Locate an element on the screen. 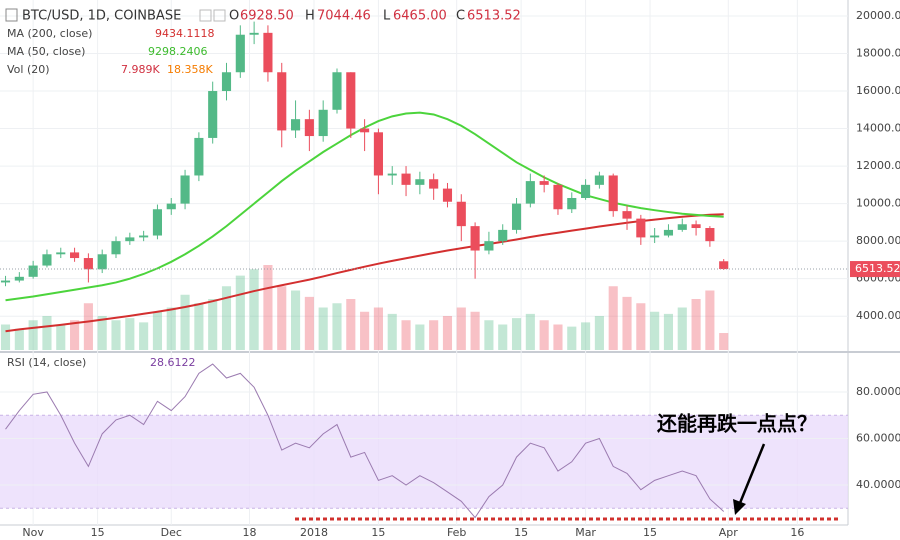 Image resolution: width=900 pixels, height=540 pixels. y-tick-label: 12000.00 is located at coordinates (878, 165).